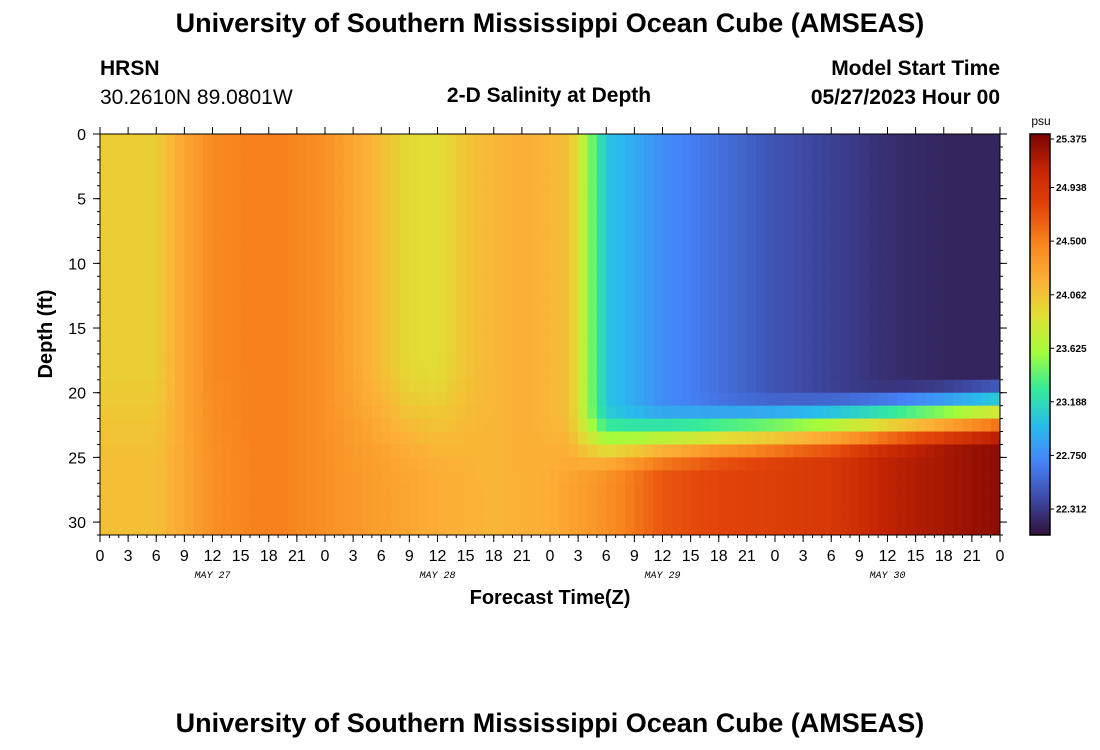 The image size is (1100, 750). Describe the element at coordinates (662, 576) in the screenshot. I see `day-label: MAY 29` at that location.